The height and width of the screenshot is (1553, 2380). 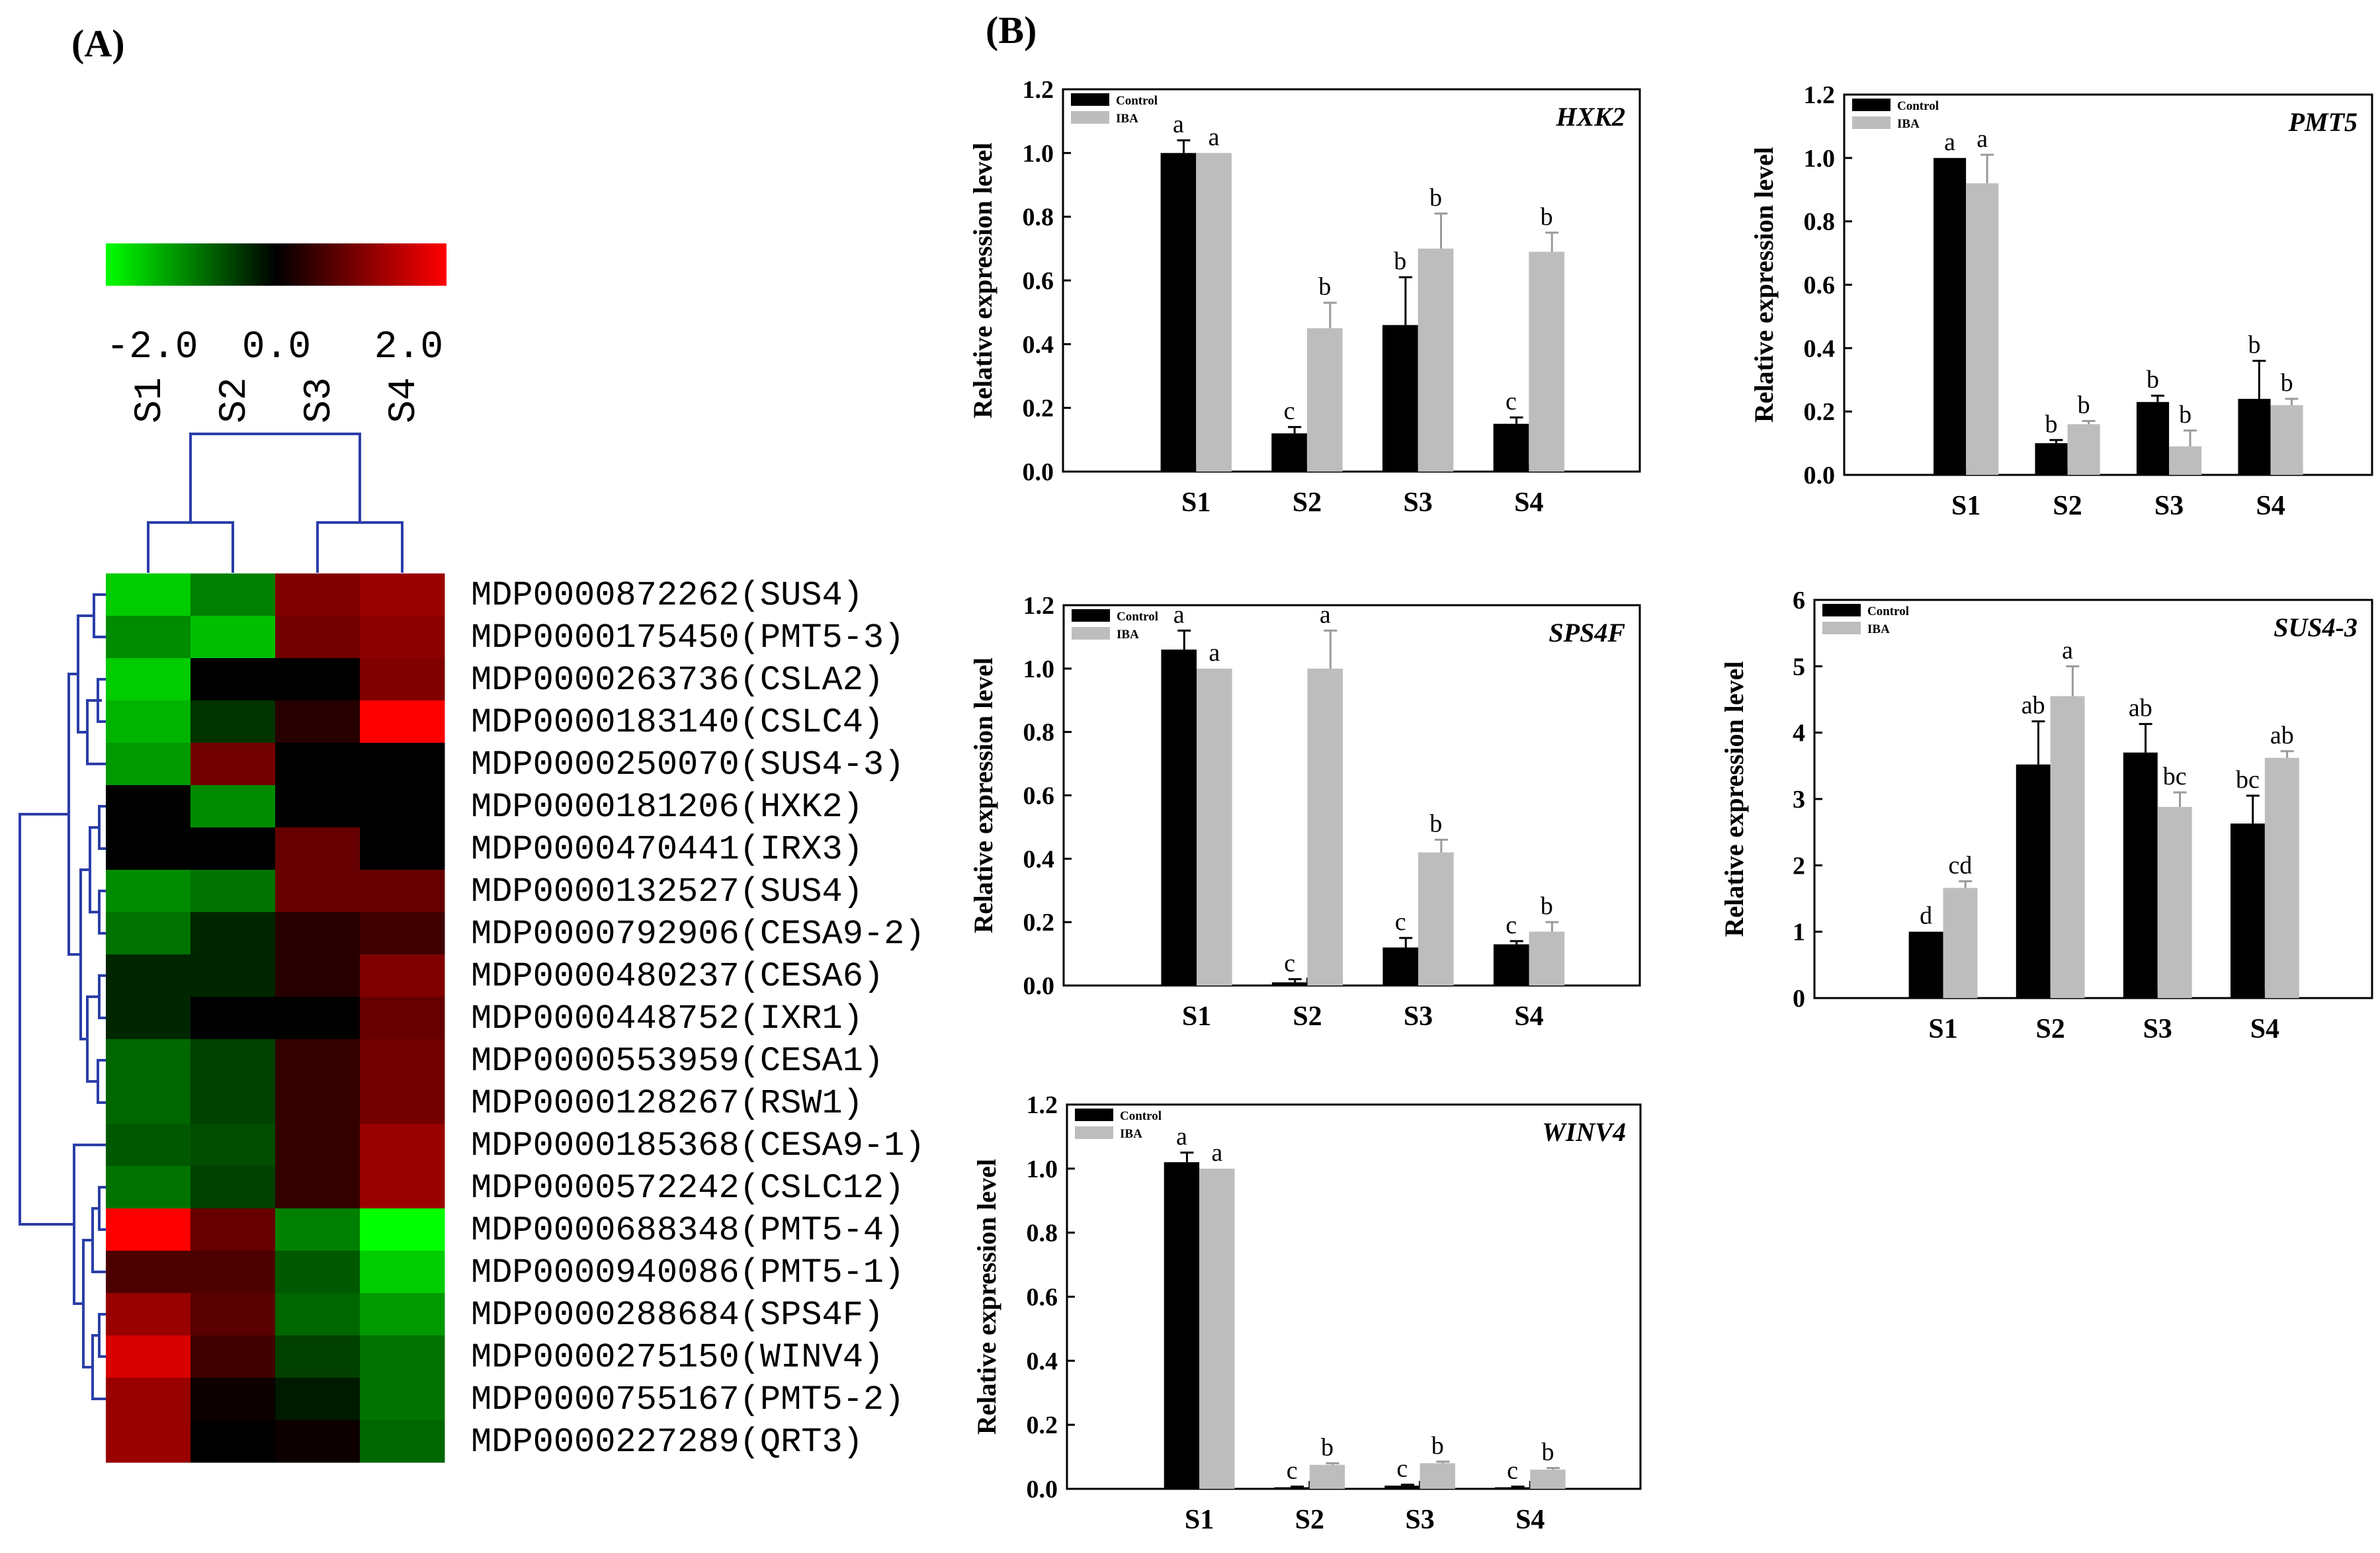 I want to click on y-tick-label: 1, so click(x=1799, y=932).